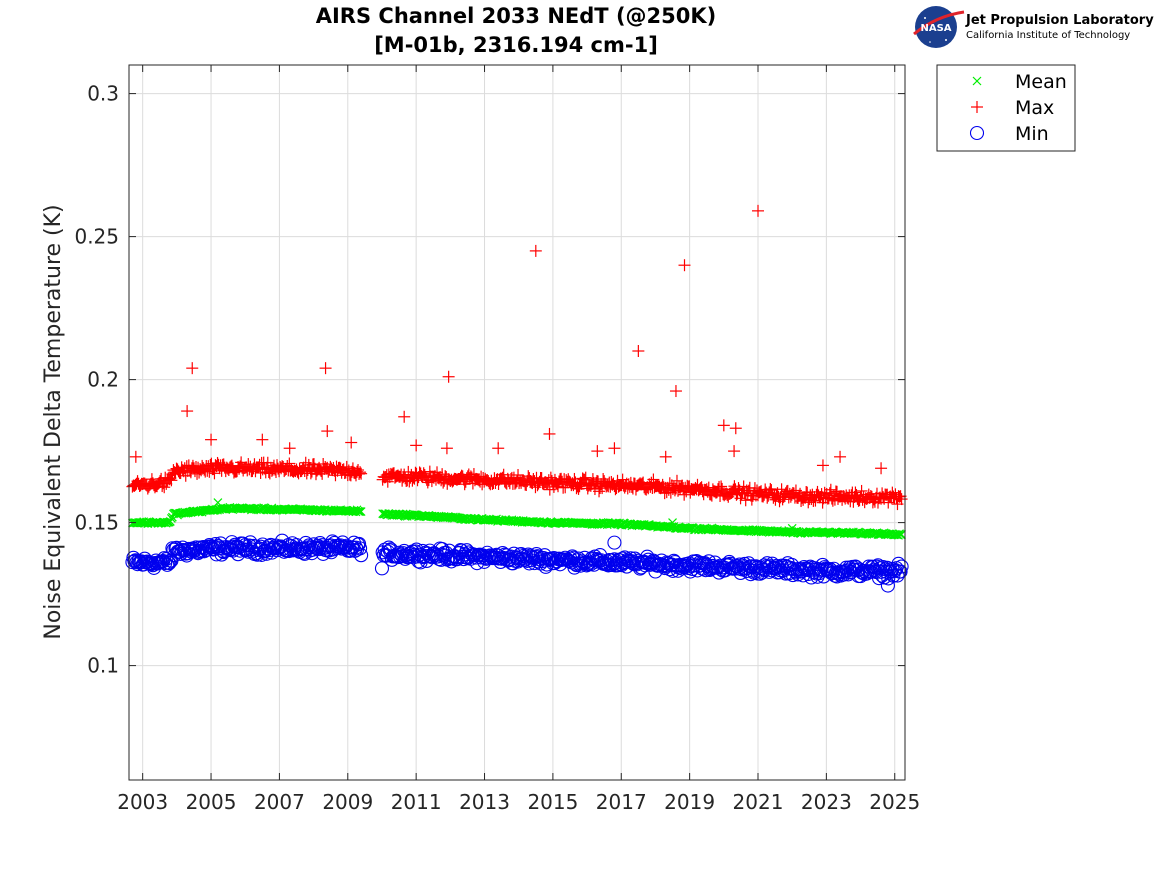  Describe the element at coordinates (621, 802) in the screenshot. I see `x-tick-label: 2017` at that location.